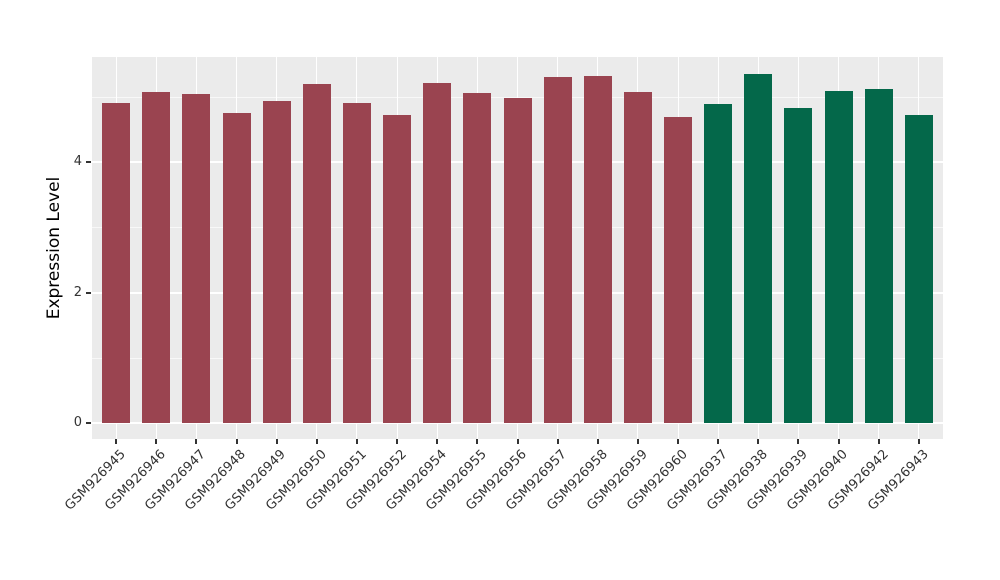  Describe the element at coordinates (878, 255) in the screenshot. I see `bar-GSM926942` at that location.